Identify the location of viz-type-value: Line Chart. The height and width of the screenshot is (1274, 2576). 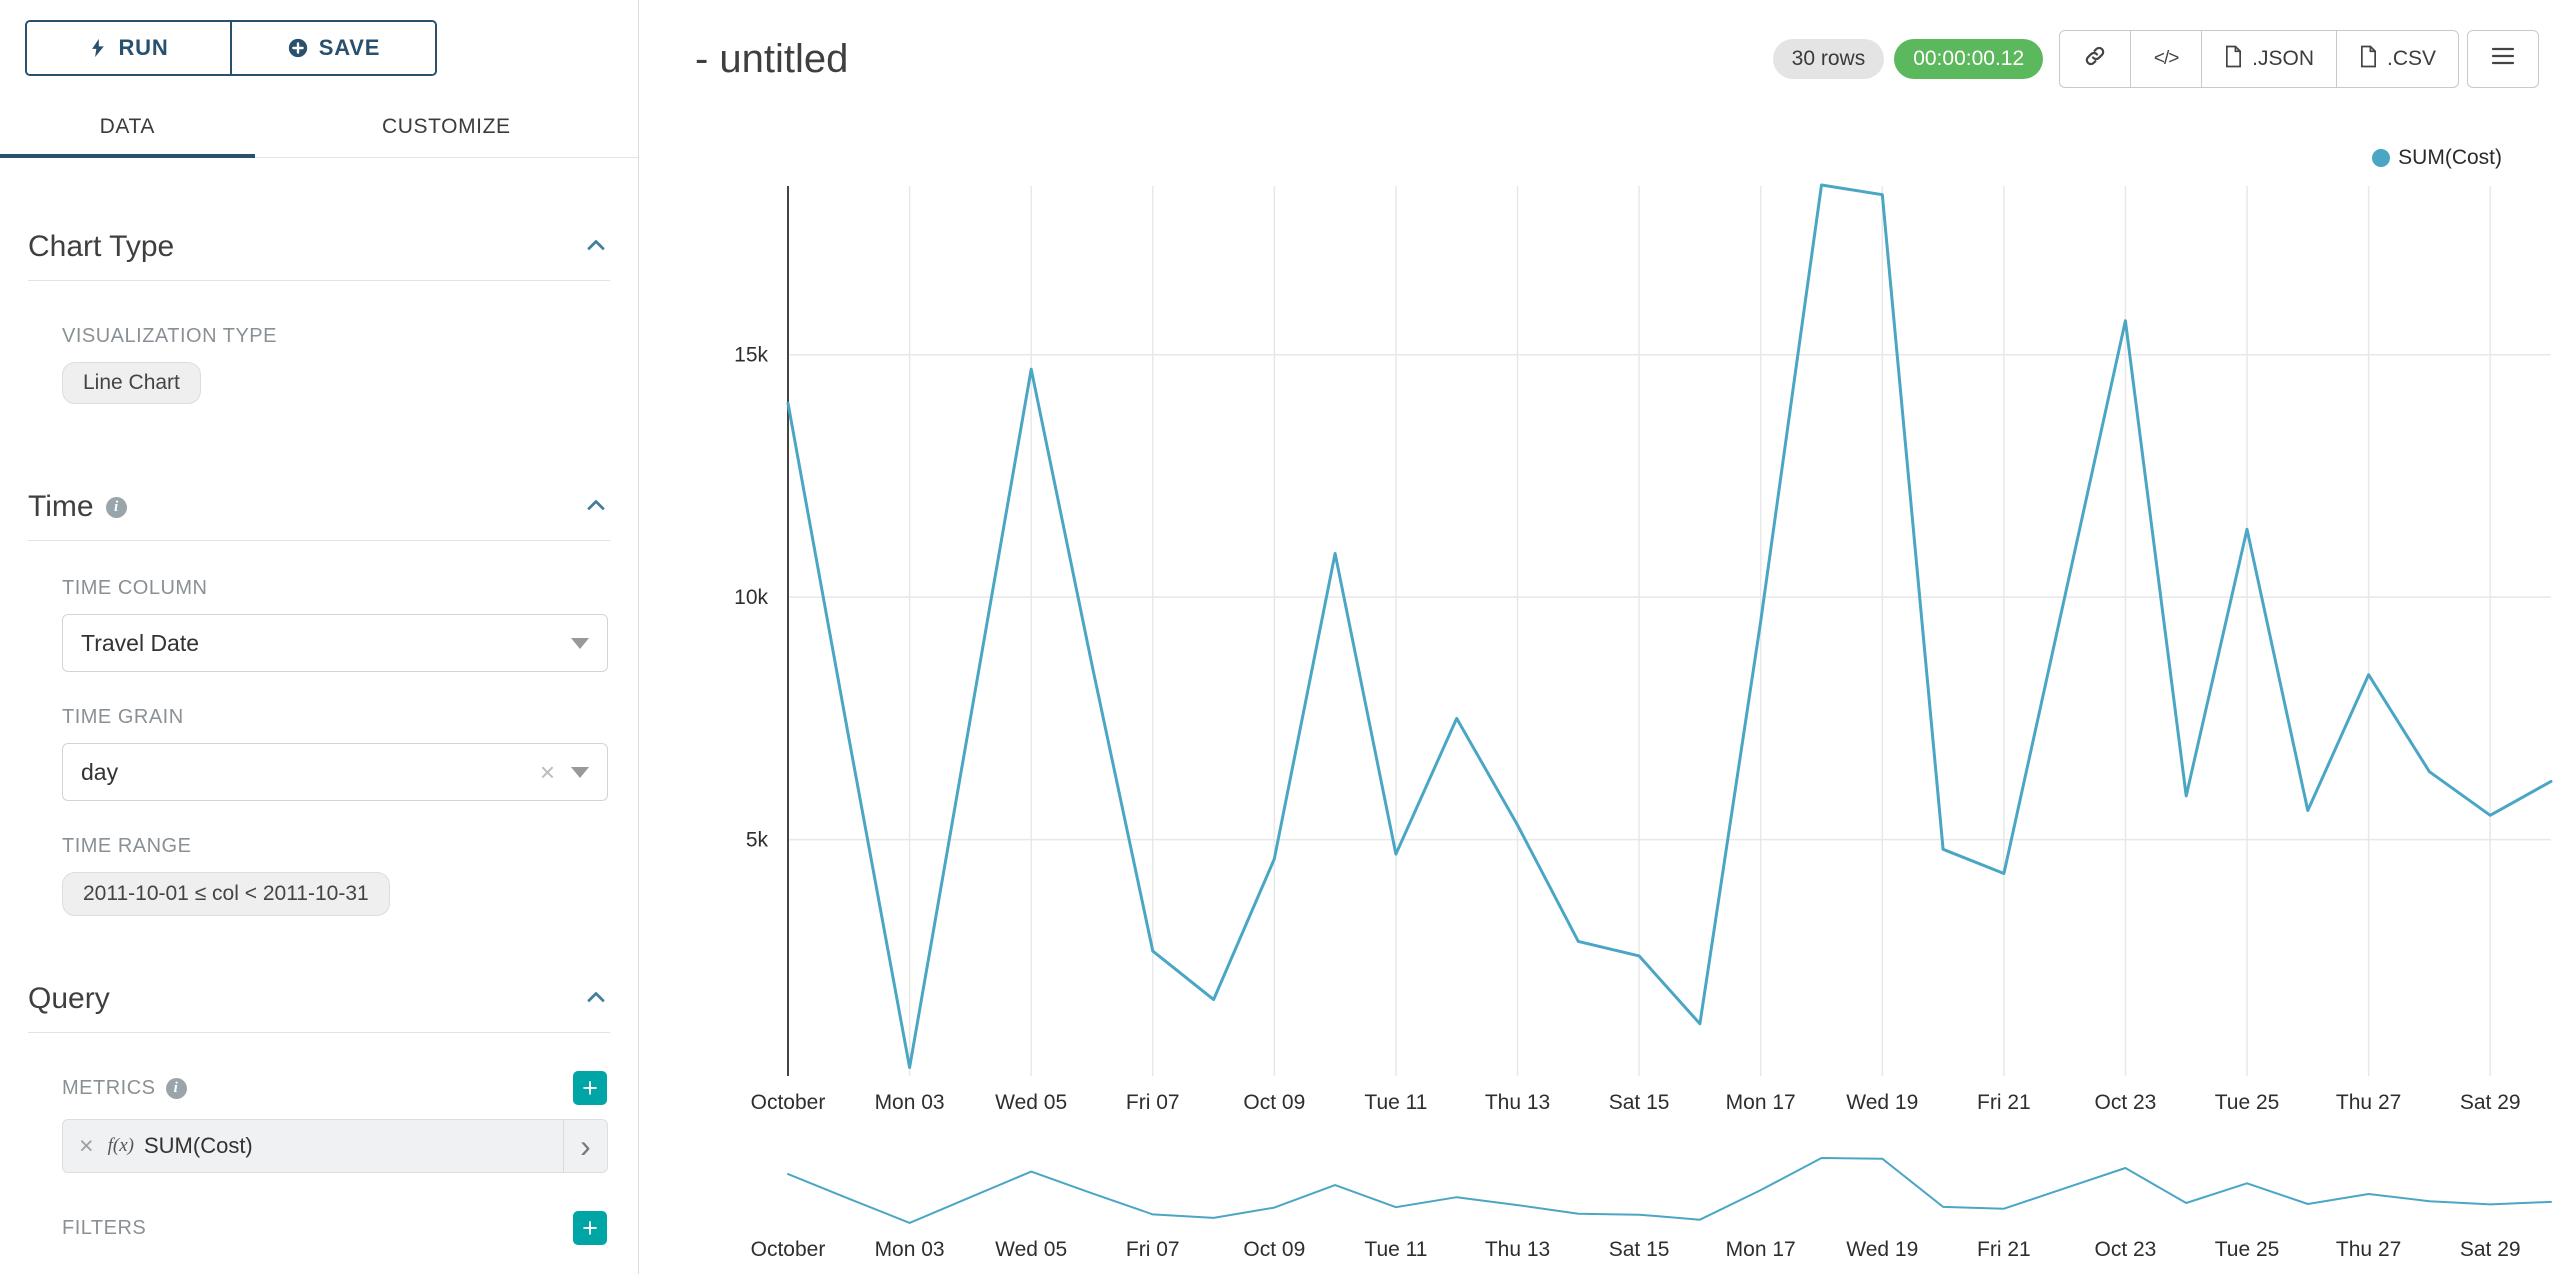
(131, 382).